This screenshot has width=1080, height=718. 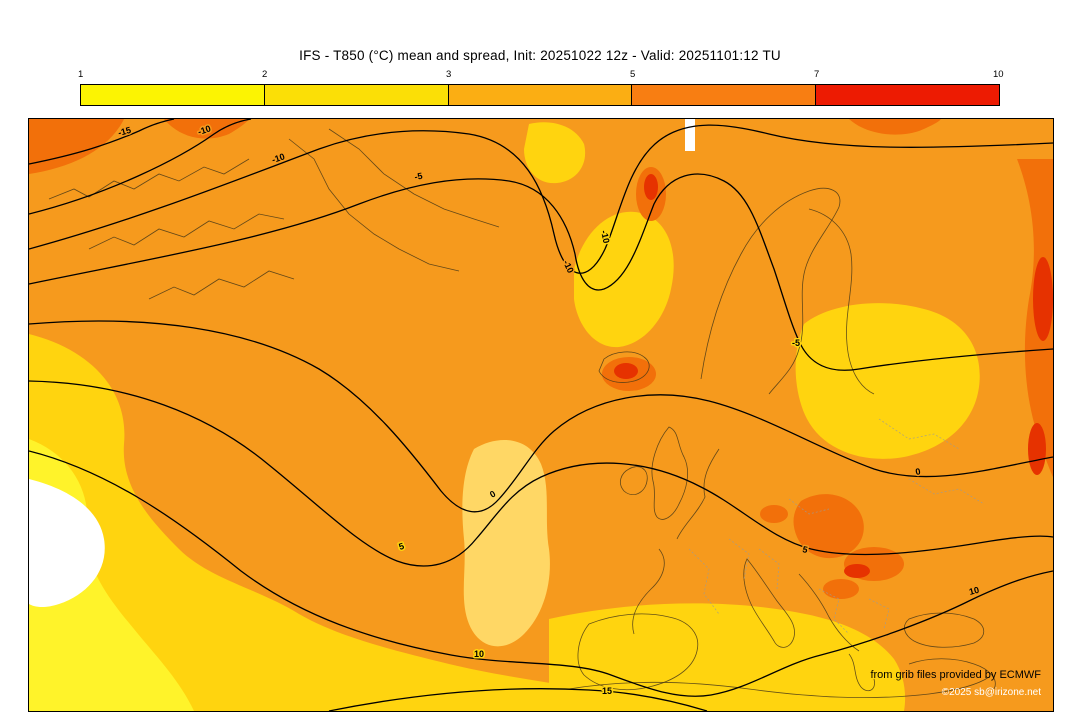 I want to click on colorbar-tick: 2, so click(x=265, y=74).